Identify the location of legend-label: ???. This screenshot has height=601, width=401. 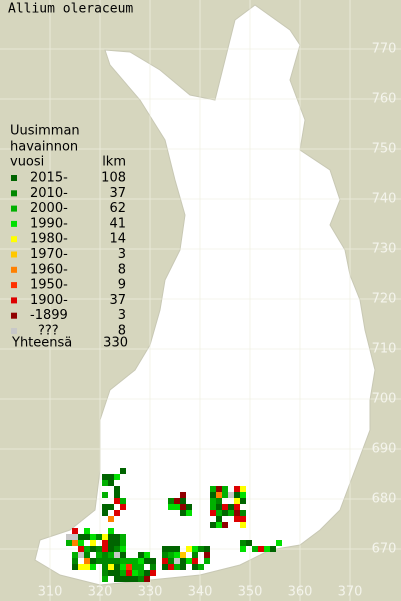
(48, 331).